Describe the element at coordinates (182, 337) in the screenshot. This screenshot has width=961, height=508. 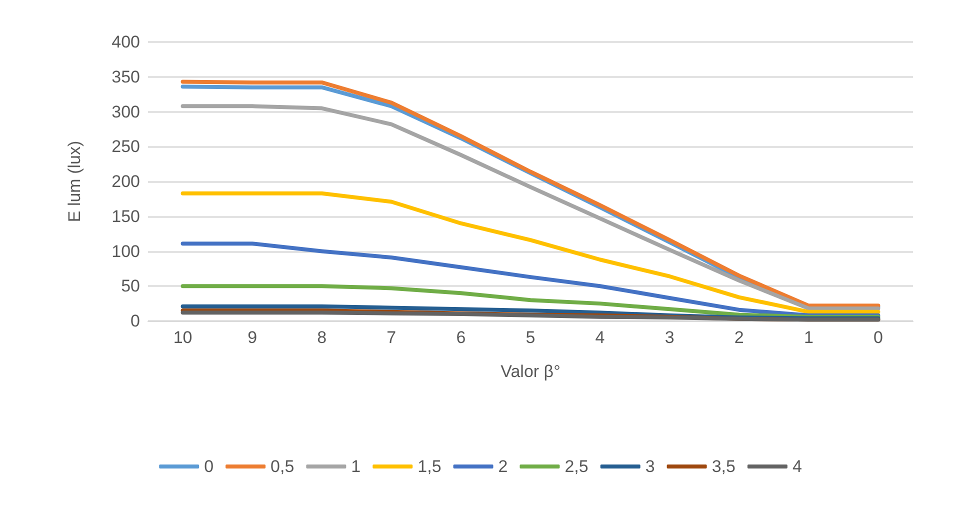
I see `x-tick-label: 10` at that location.